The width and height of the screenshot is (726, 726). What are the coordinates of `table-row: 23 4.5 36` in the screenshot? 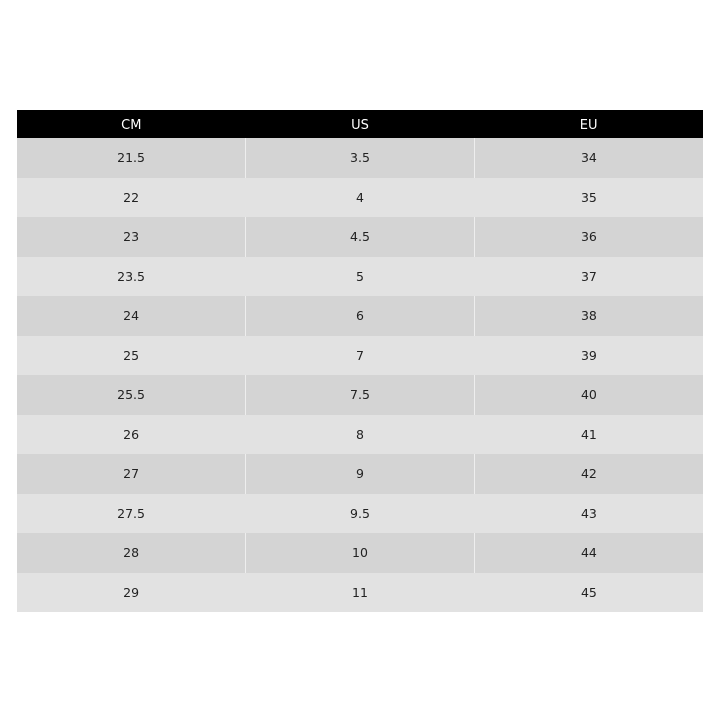 It's located at (360, 237).